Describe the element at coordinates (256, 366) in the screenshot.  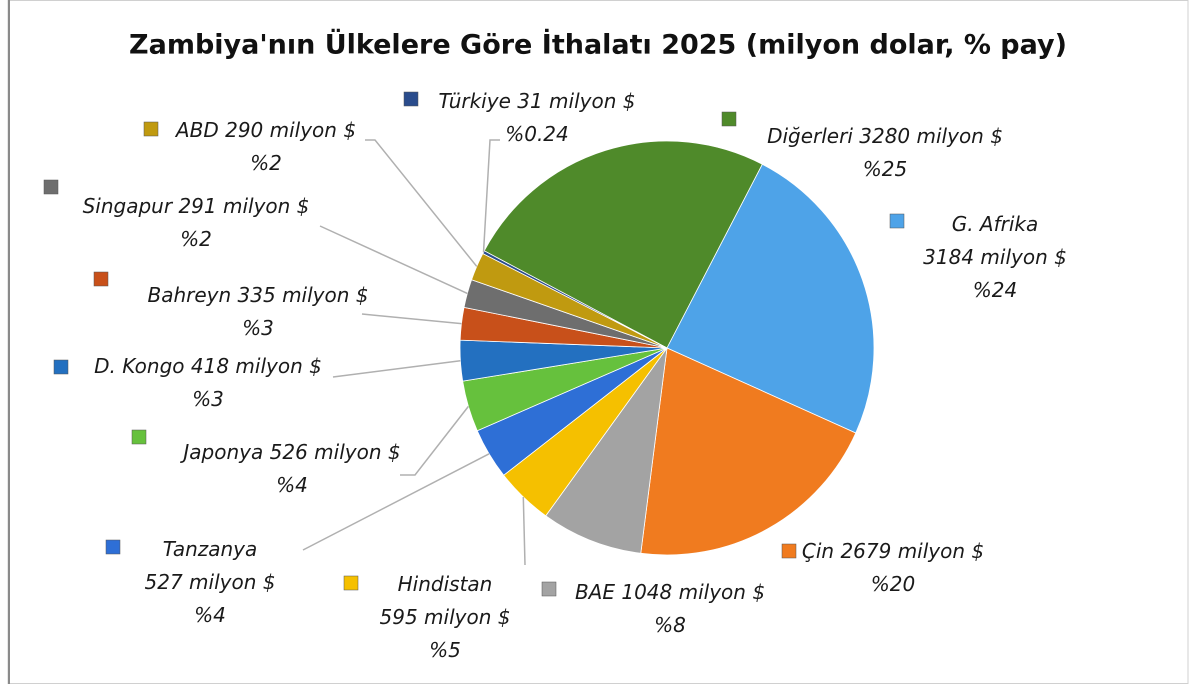
I see `label-value: 418 milyon $` at that location.